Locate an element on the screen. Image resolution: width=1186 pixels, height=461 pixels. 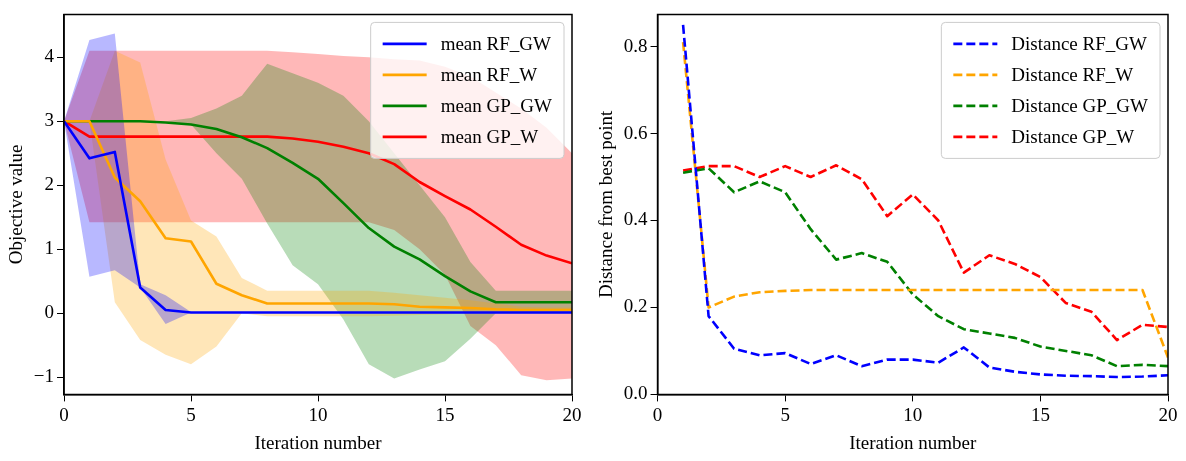
legend-label: Distance RF_W is located at coordinates (1072, 74).